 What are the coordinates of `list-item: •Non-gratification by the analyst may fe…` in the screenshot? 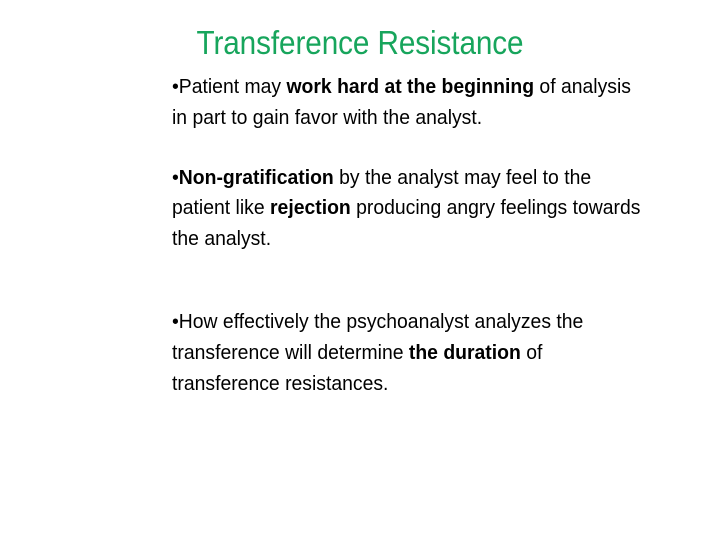 It's located at (407, 209).